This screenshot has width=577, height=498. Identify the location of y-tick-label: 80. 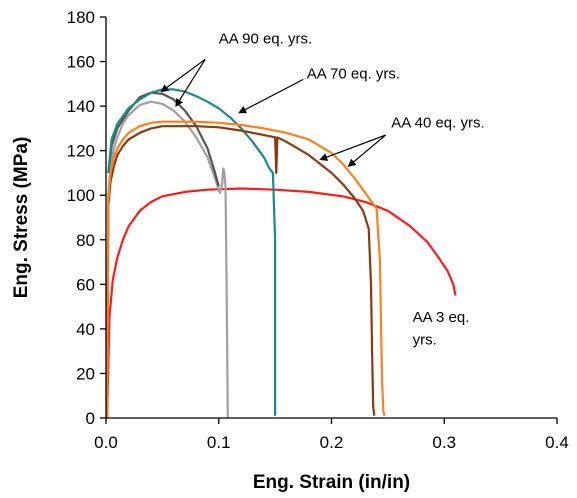
(85, 240).